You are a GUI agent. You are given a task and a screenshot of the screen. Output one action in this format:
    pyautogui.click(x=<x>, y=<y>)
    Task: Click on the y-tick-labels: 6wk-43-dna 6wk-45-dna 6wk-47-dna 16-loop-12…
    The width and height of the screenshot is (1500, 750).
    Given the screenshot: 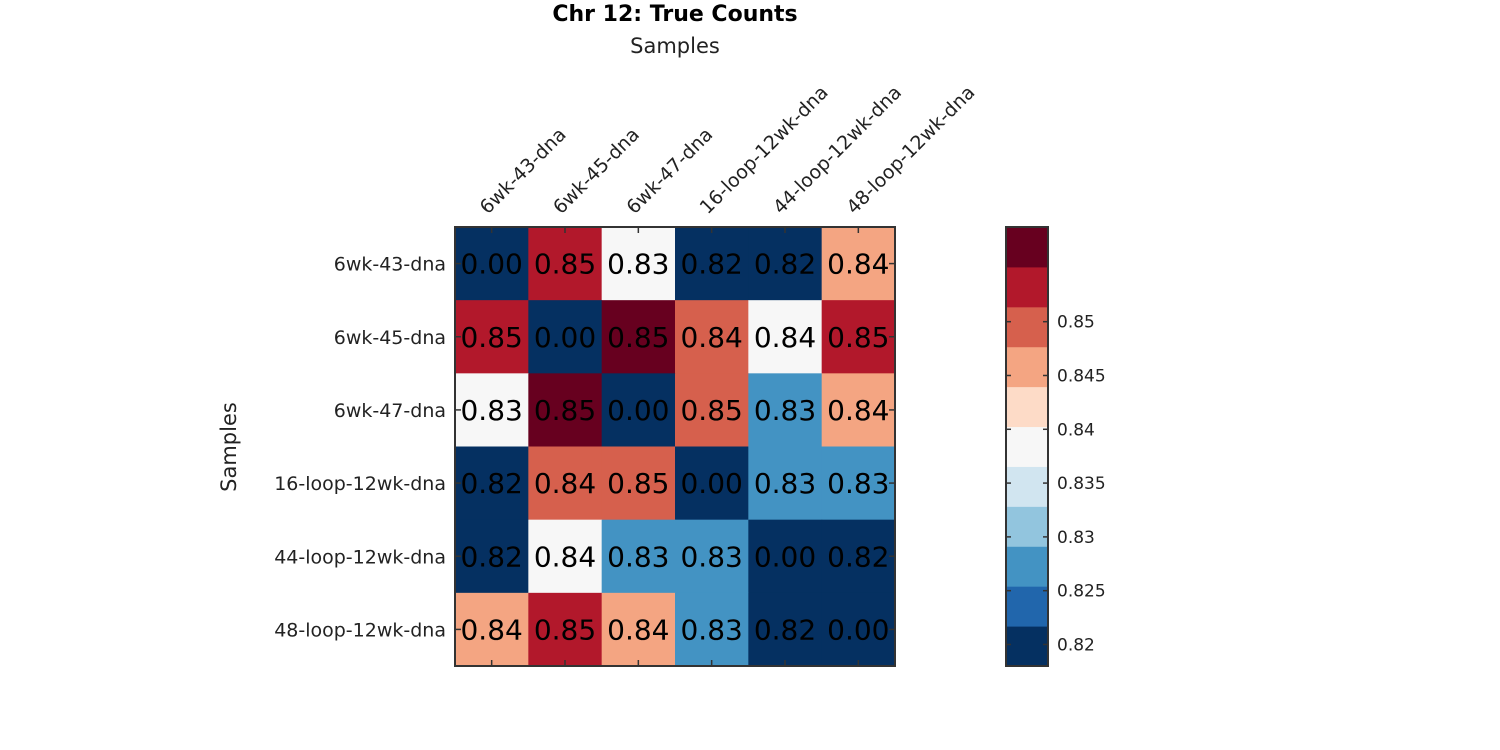 What is the action you would take?
    pyautogui.click(x=360, y=448)
    